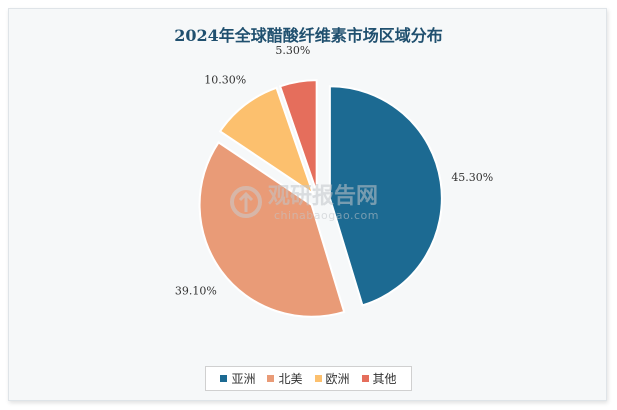 The image size is (617, 410). I want to click on legend-label: 其他, so click(384, 379).